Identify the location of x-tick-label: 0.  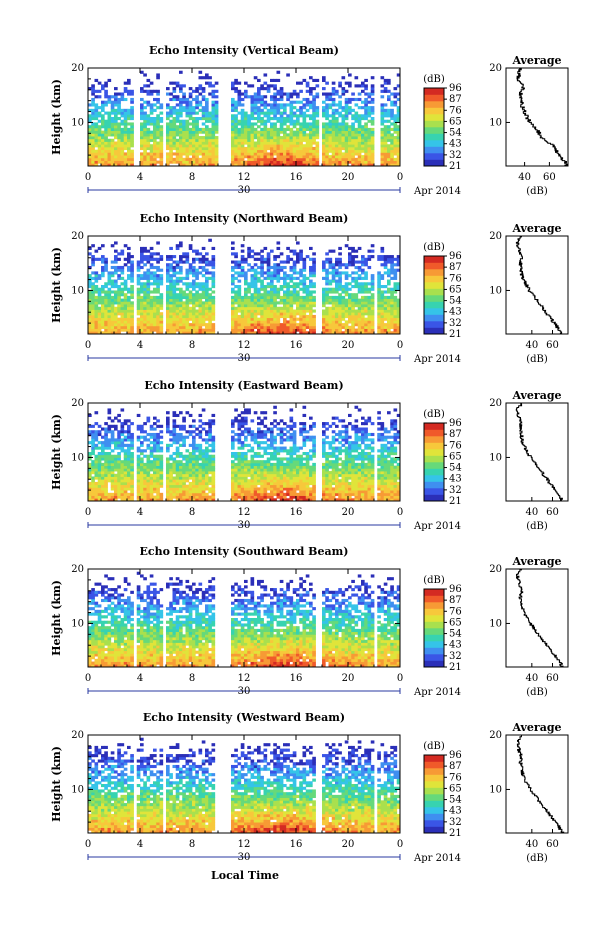
(88, 177).